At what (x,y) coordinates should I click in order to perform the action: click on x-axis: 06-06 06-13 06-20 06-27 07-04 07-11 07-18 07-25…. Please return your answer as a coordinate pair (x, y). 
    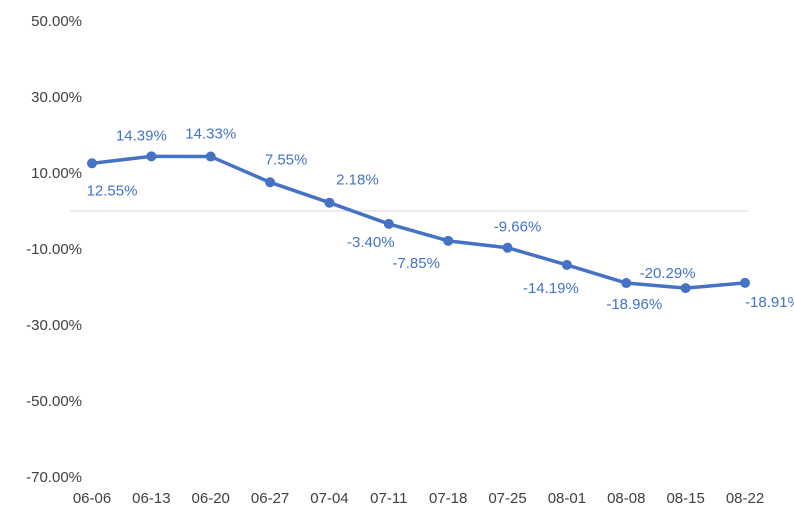
    Looking at the image, I should click on (418, 498).